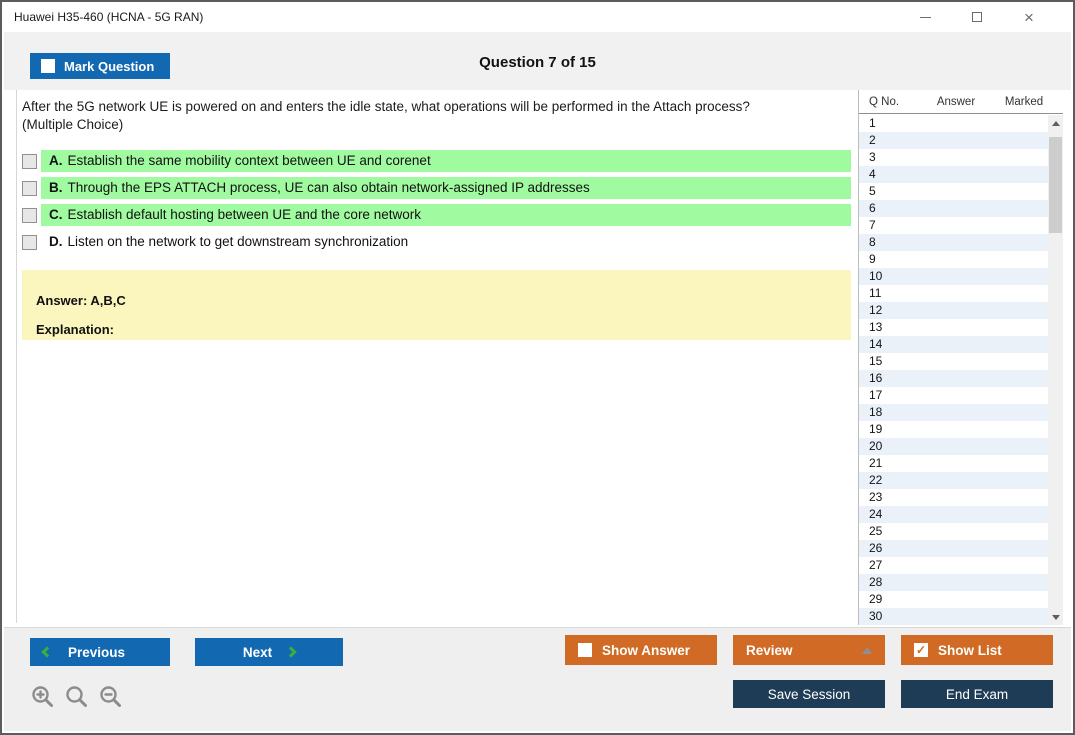 This screenshot has height=735, width=1075. I want to click on question-list-row: 15, so click(953, 361).